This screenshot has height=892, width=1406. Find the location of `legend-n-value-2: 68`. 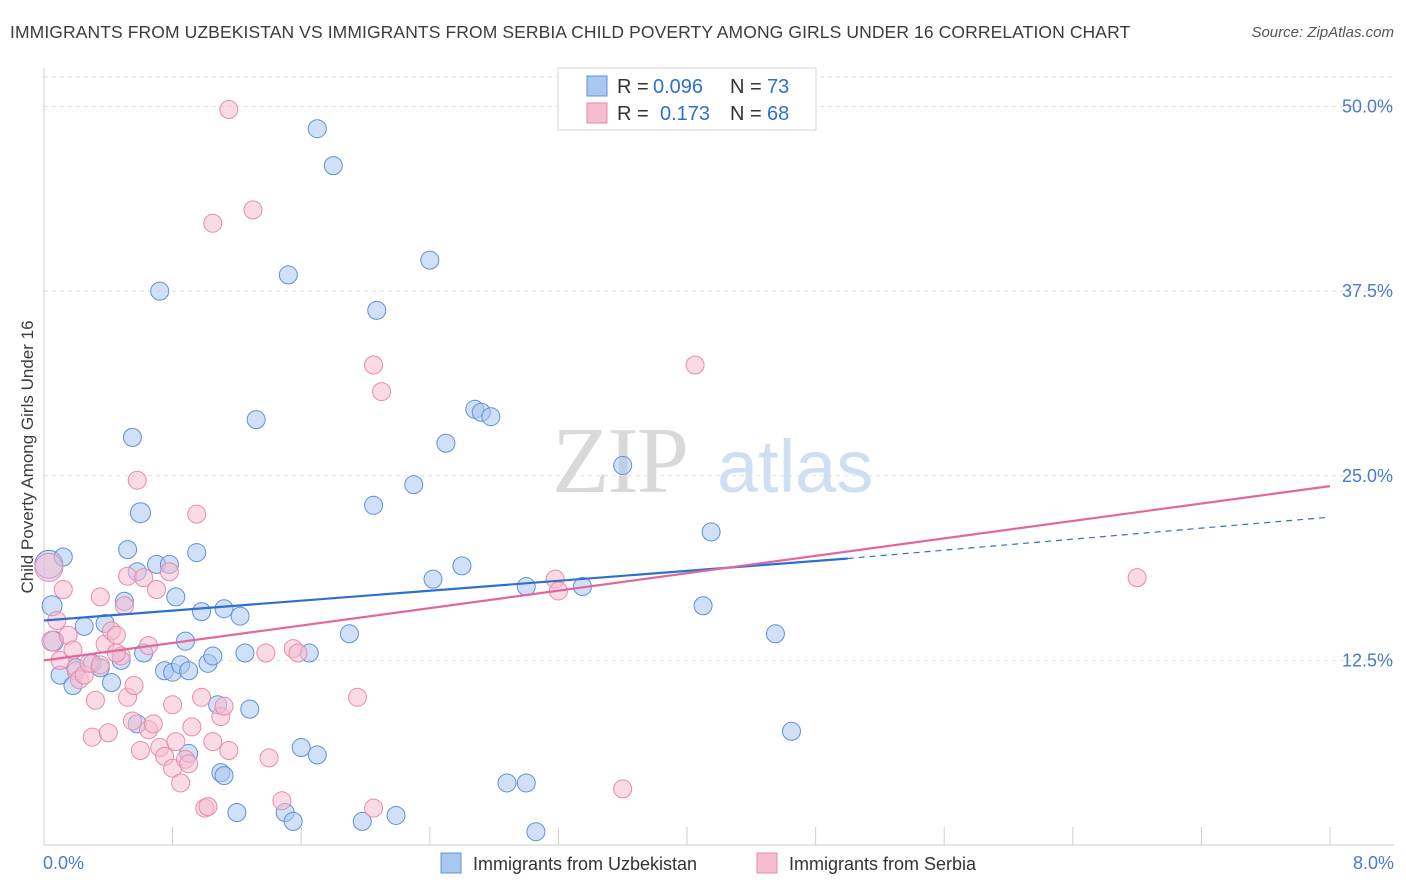

legend-n-value-2: 68 is located at coordinates (778, 114).